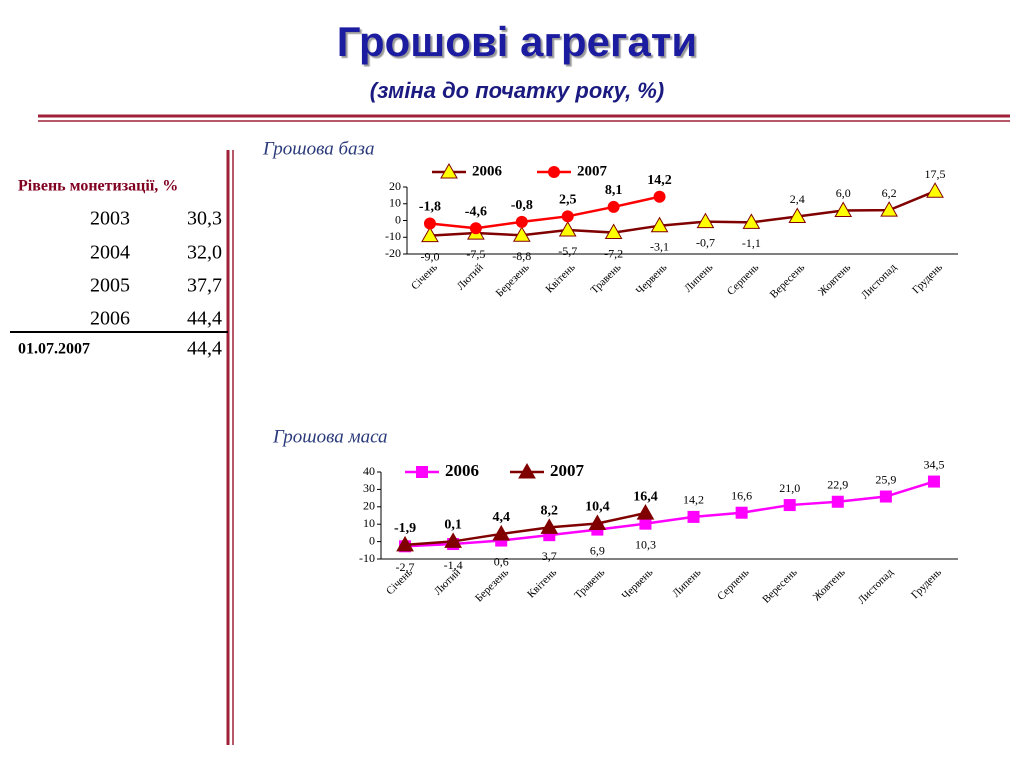 The image size is (1024, 773). I want to click on data-label: 4,4, so click(501, 517).